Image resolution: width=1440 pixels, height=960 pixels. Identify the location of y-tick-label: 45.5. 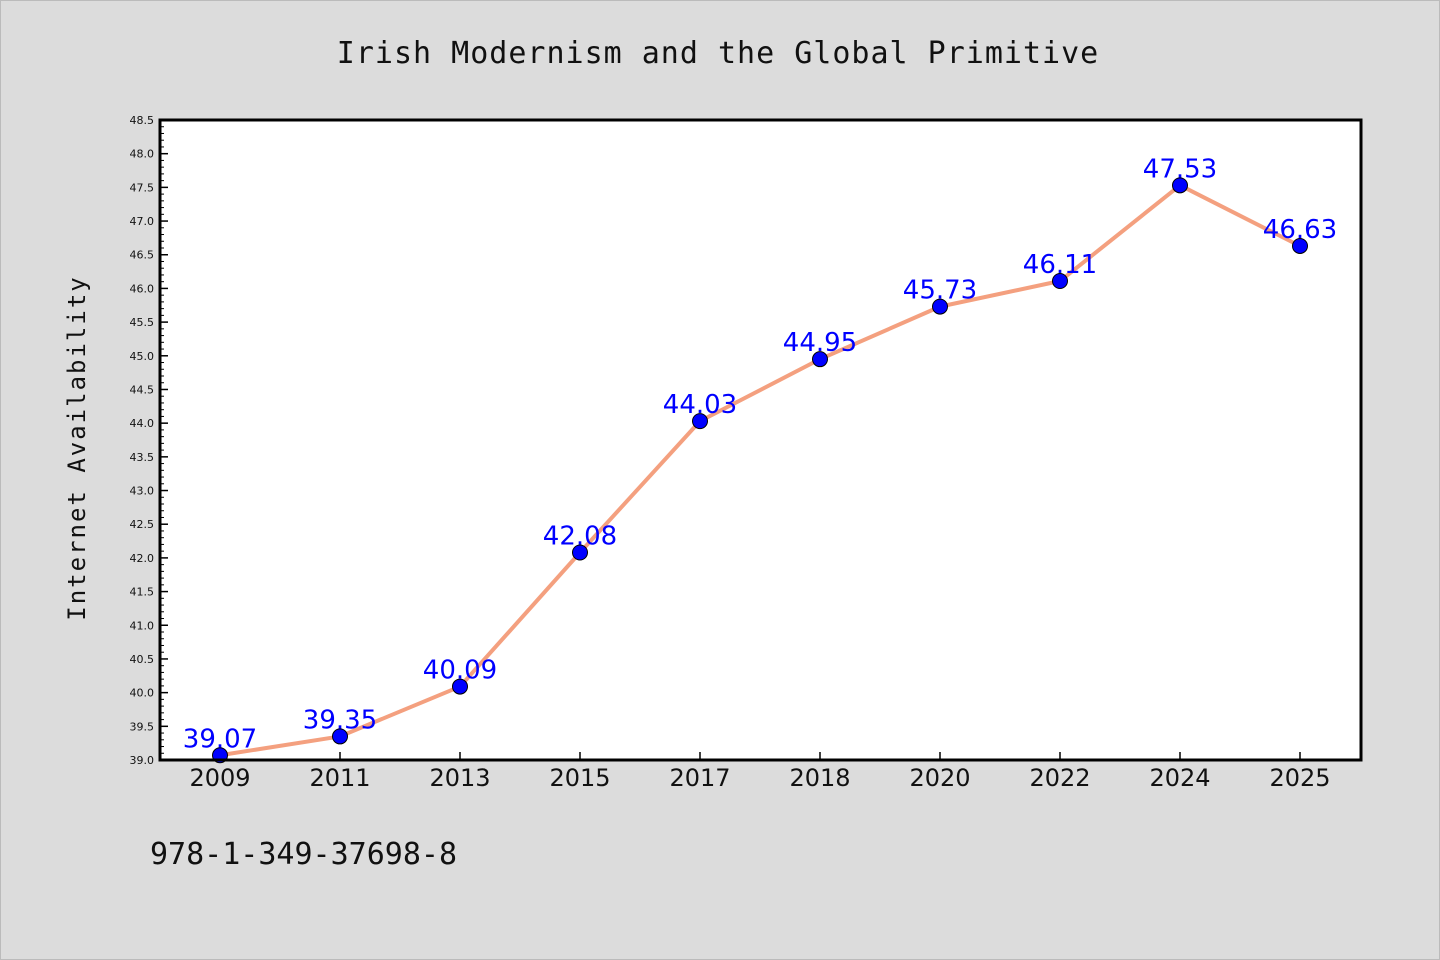
(142, 322).